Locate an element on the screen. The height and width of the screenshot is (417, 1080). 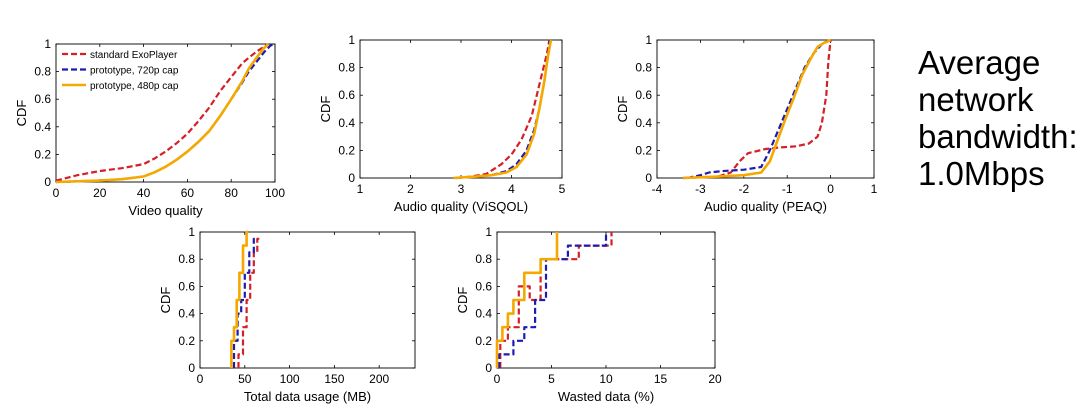
bandwidth-annotation: Average network bandwidth: 1.0Mbps is located at coordinates (998, 118).